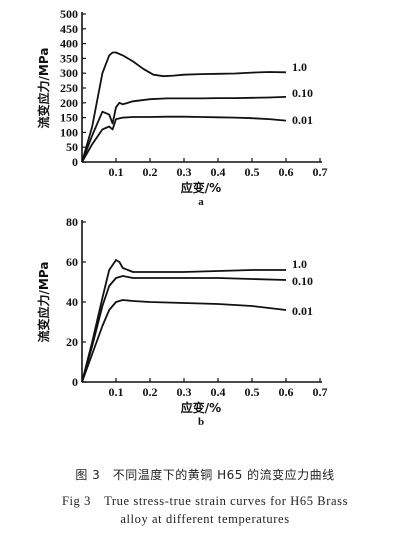 The height and width of the screenshot is (538, 410). I want to click on y-tick-label: 500, so click(69, 14).